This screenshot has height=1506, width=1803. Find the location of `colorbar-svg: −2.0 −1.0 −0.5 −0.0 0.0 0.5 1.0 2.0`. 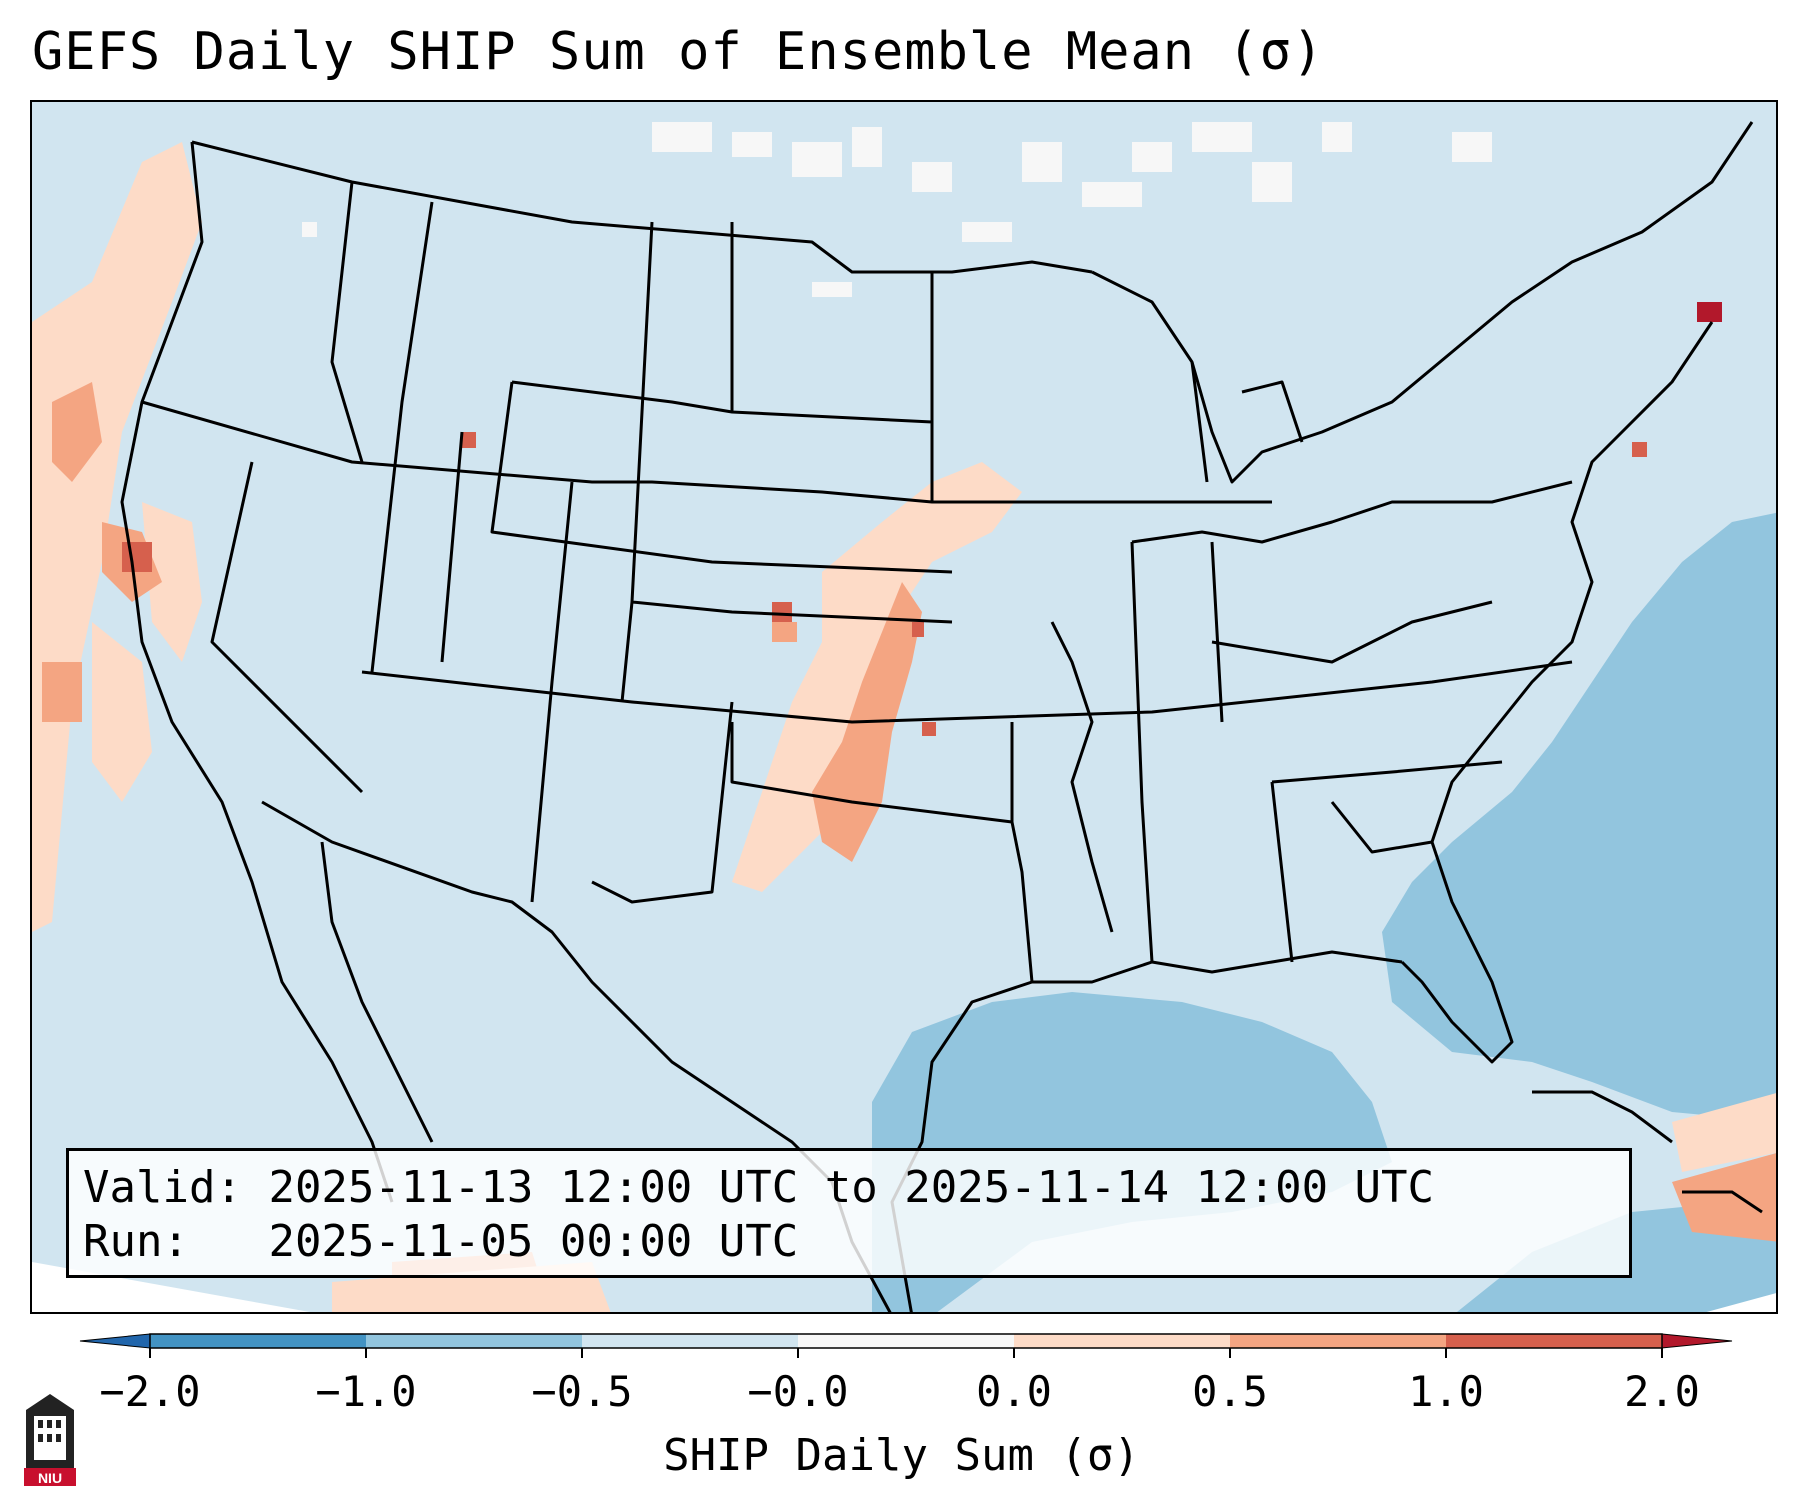

colorbar-svg: −2.0 −1.0 −0.5 −0.0 0.0 0.5 1.0 2.0 is located at coordinates (906, 1374).